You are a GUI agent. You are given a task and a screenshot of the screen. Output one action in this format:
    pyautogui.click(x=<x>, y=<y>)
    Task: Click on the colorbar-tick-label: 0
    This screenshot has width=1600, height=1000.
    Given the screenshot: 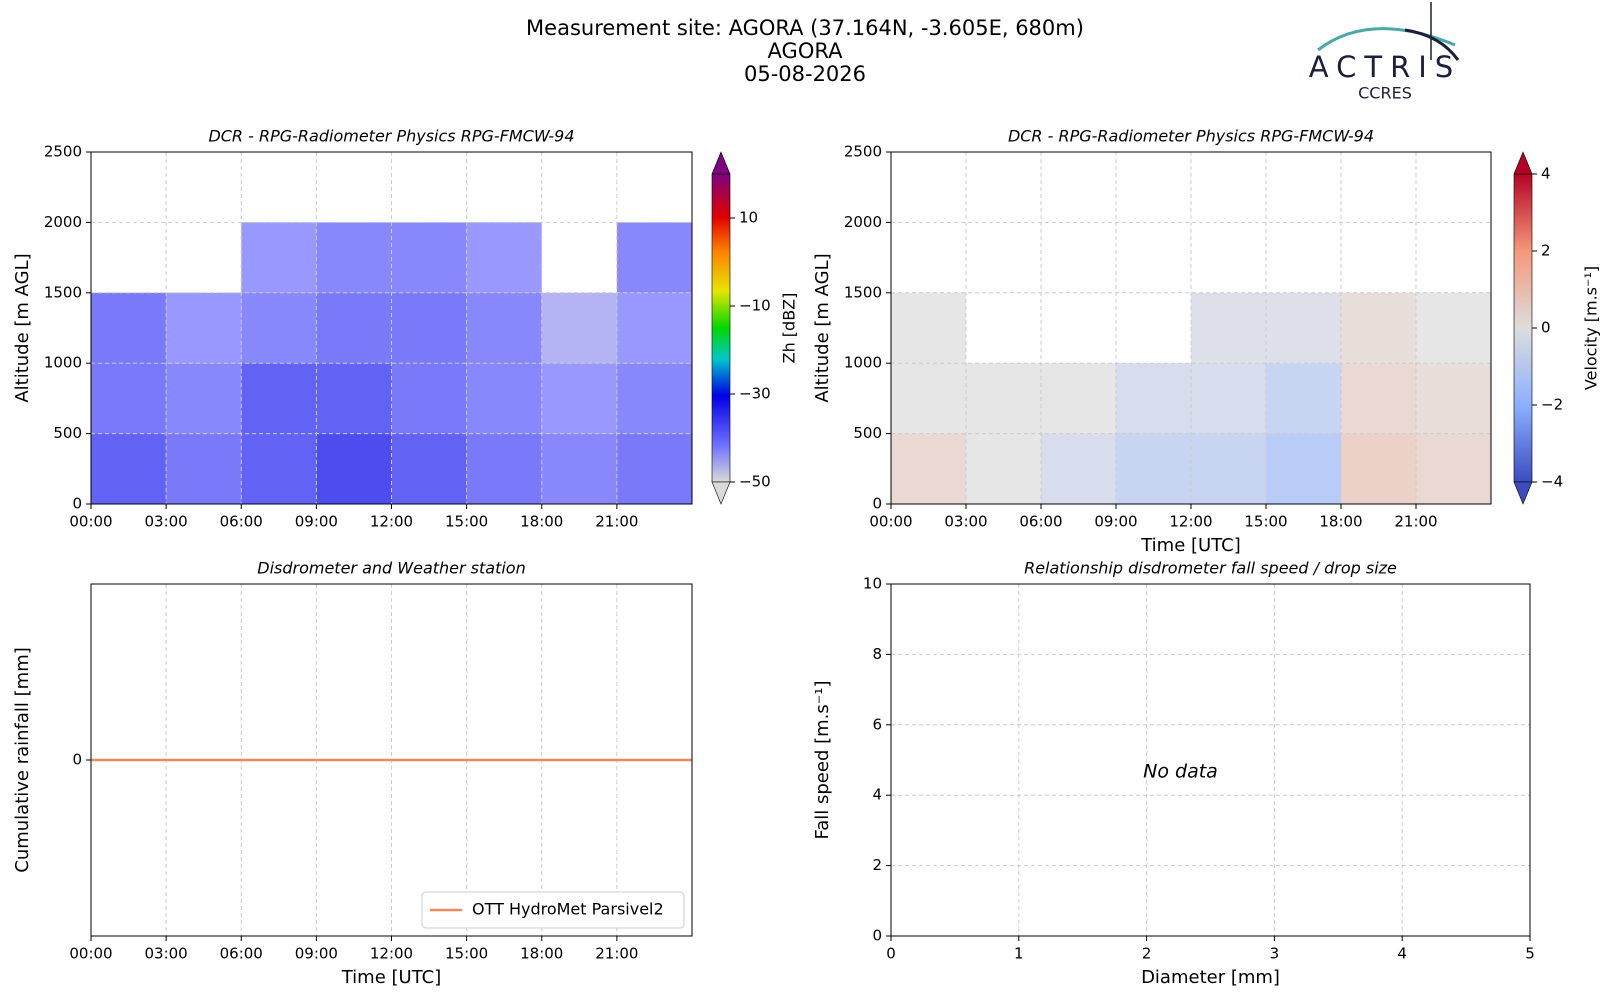 What is the action you would take?
    pyautogui.click(x=1546, y=328)
    